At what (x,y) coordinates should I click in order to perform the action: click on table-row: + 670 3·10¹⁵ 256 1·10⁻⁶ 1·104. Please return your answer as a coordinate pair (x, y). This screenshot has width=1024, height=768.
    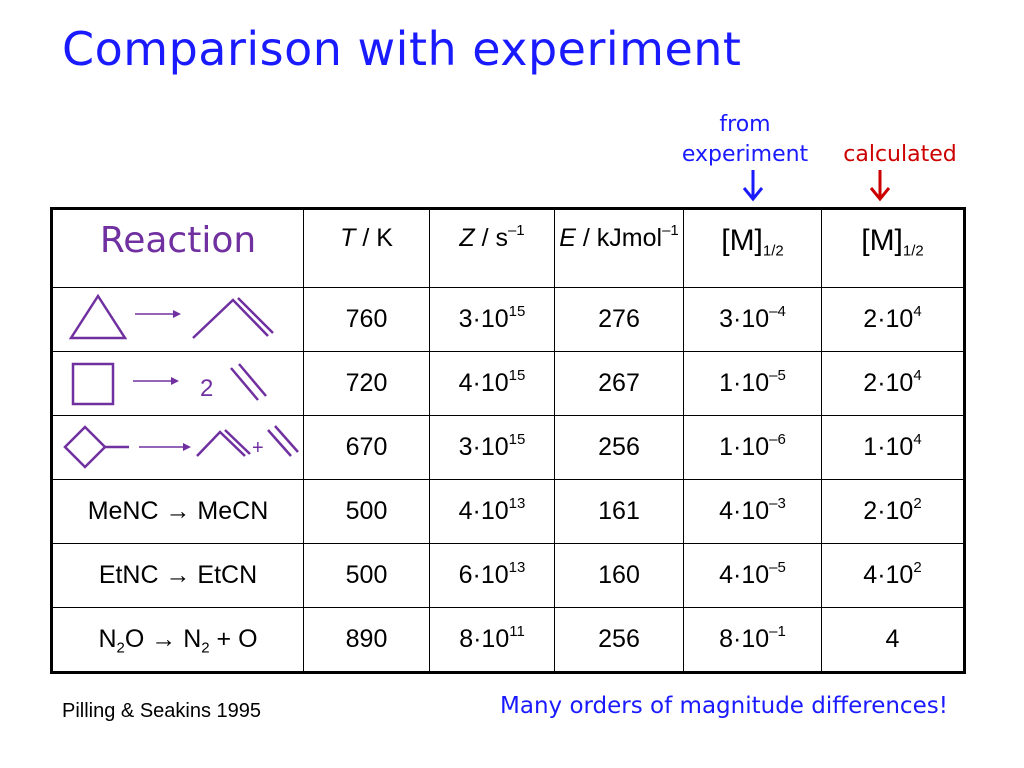
    Looking at the image, I should click on (508, 447).